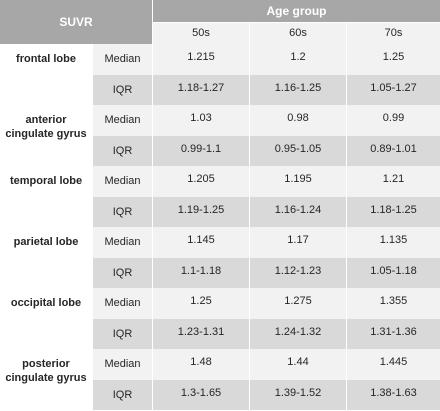  Describe the element at coordinates (393, 334) in the screenshot. I see `table-cell: 1.31-1.36` at that location.